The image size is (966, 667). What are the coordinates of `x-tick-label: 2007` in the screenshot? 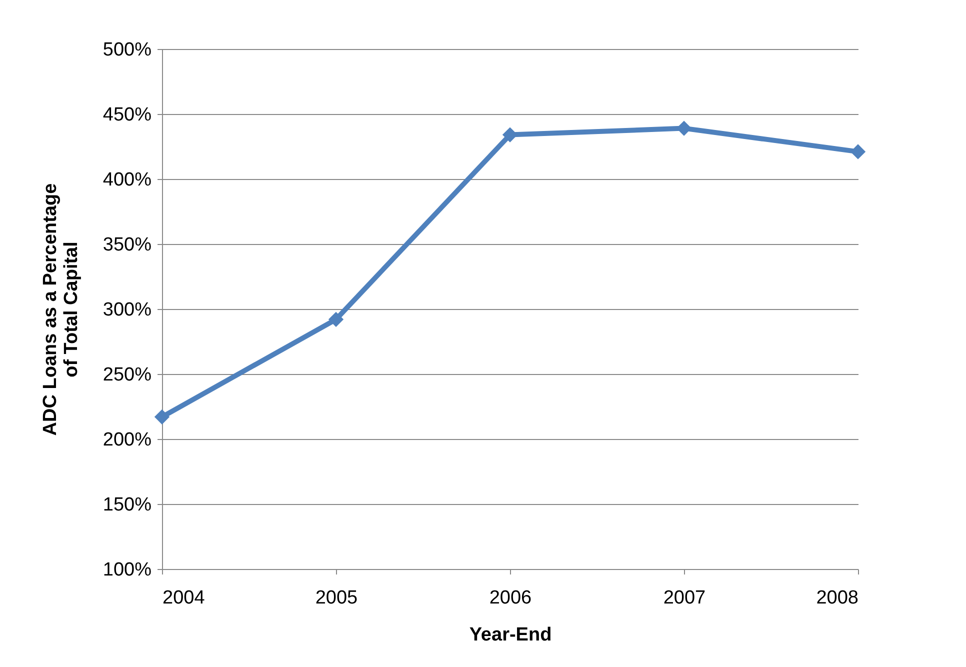 It's located at (684, 598).